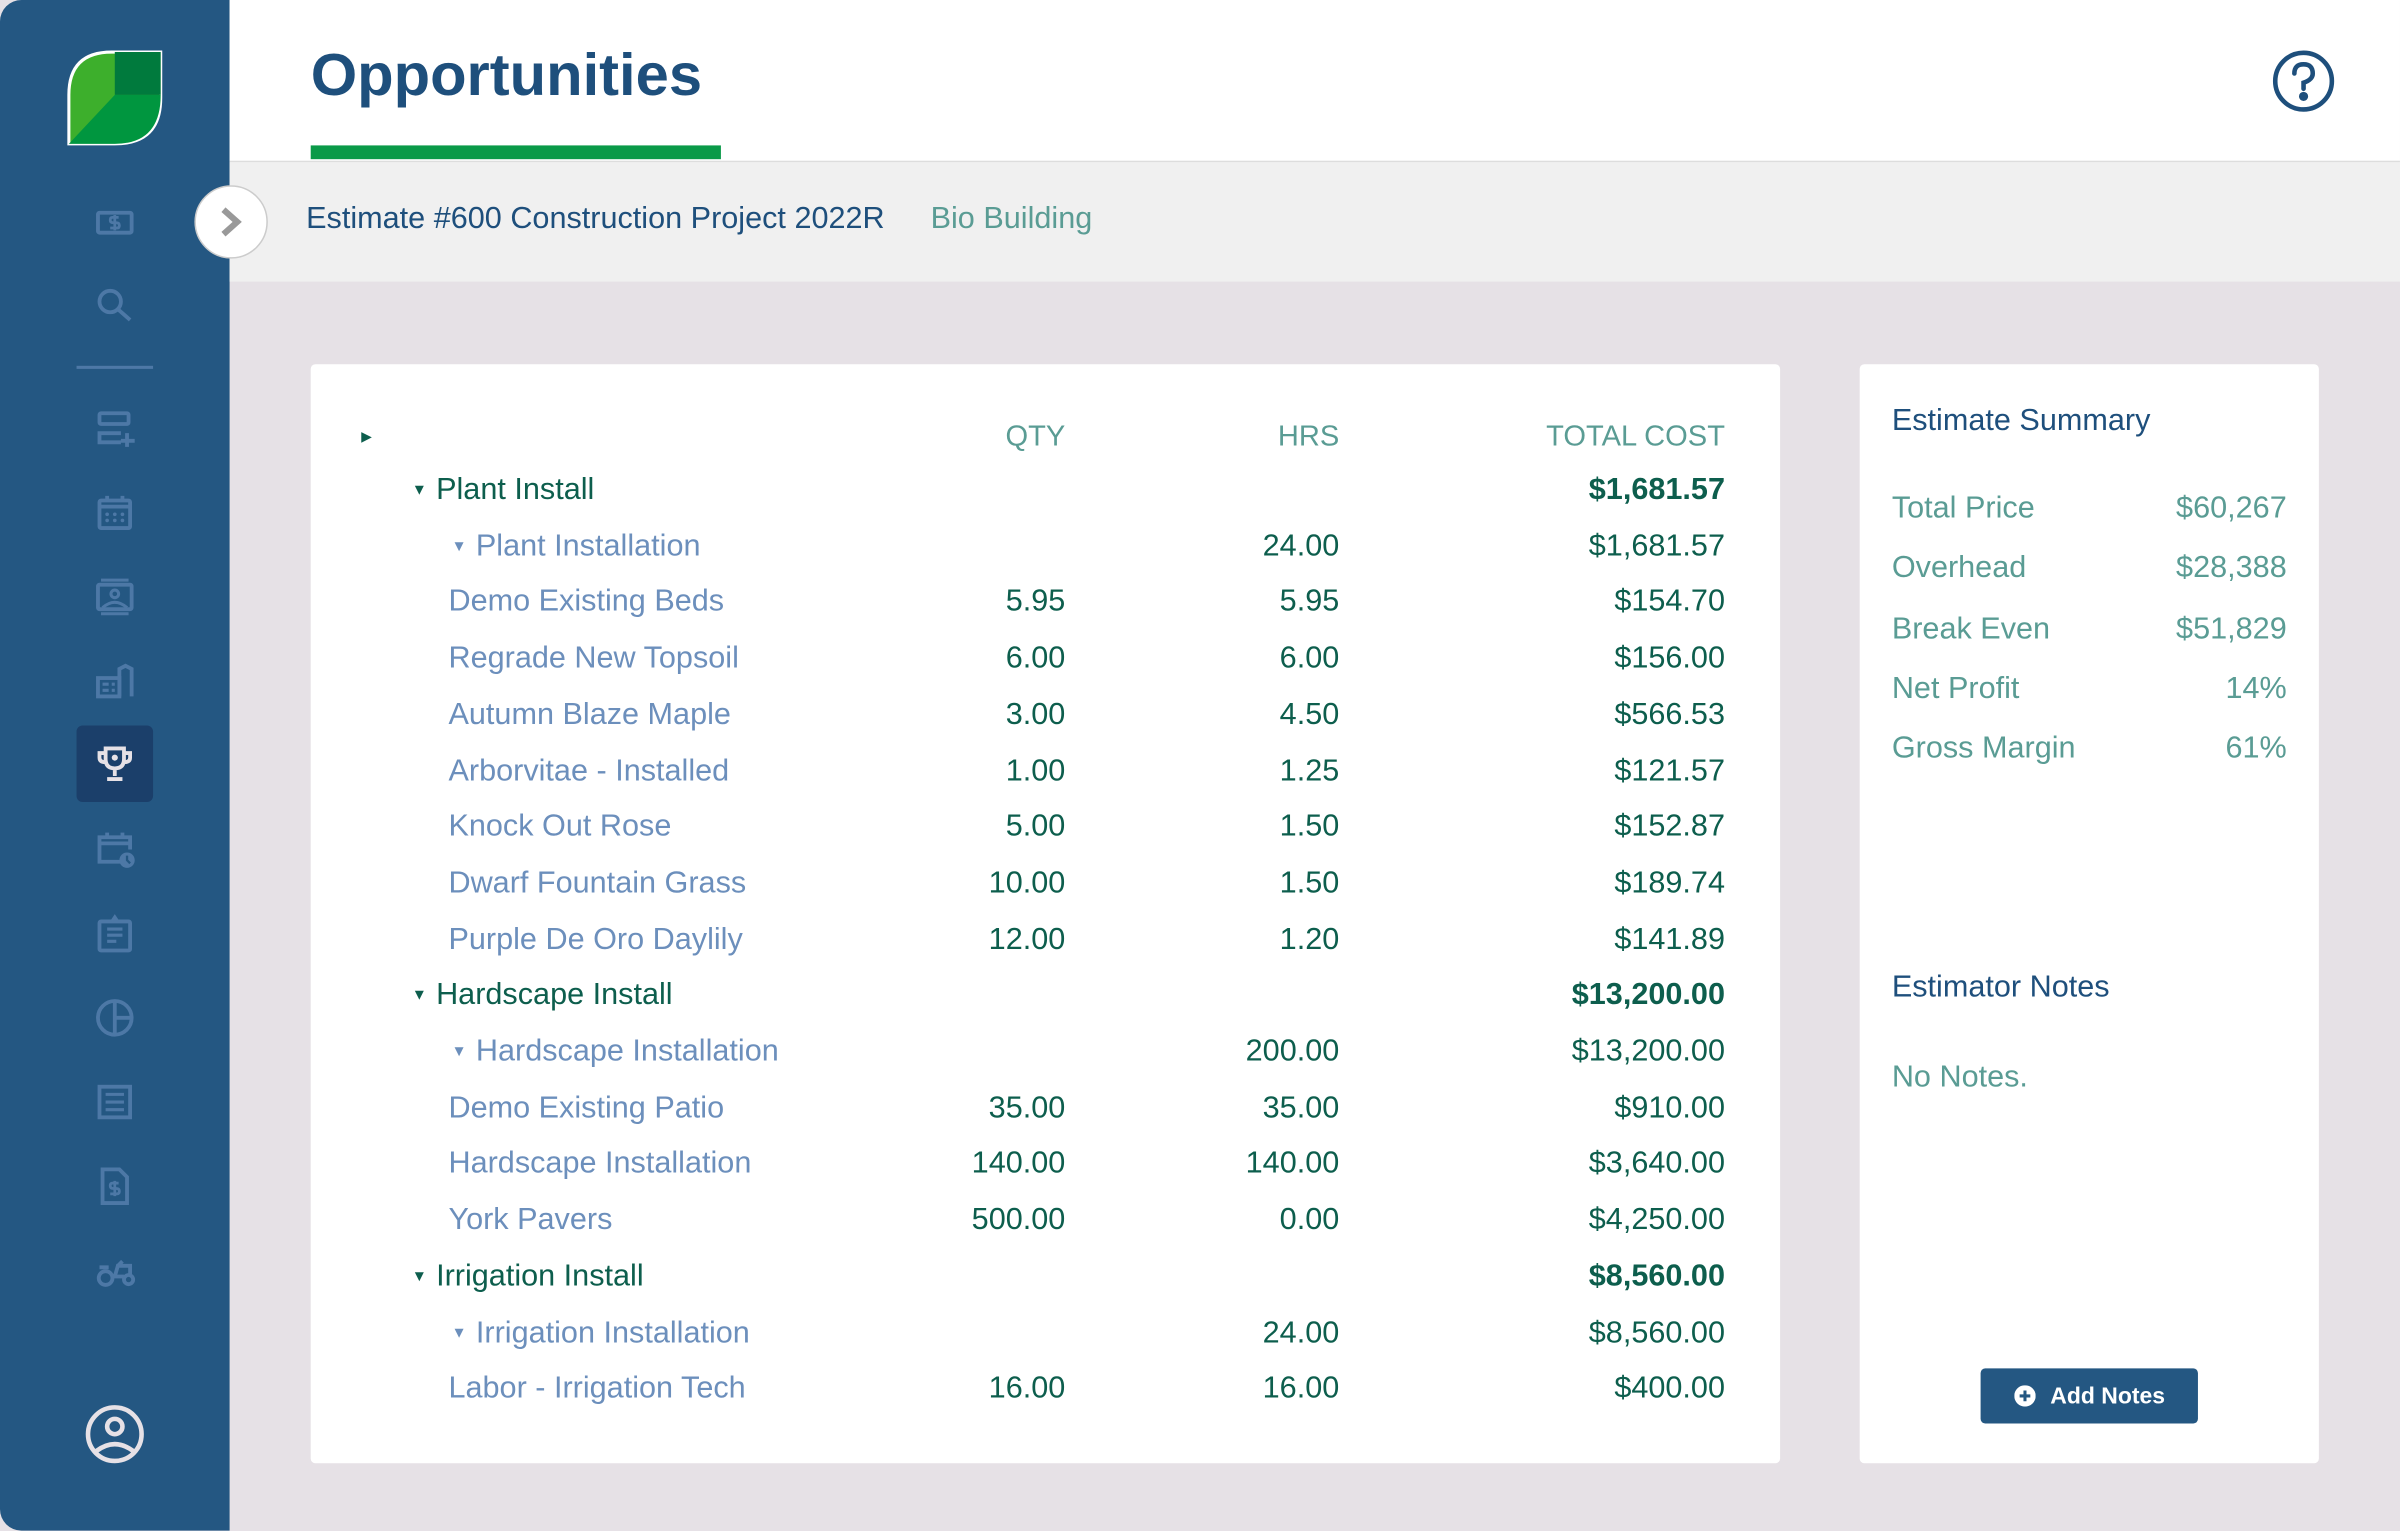 The width and height of the screenshot is (2400, 1531). What do you see at coordinates (1955, 688) in the screenshot?
I see `summary-label: Net Profit` at bounding box center [1955, 688].